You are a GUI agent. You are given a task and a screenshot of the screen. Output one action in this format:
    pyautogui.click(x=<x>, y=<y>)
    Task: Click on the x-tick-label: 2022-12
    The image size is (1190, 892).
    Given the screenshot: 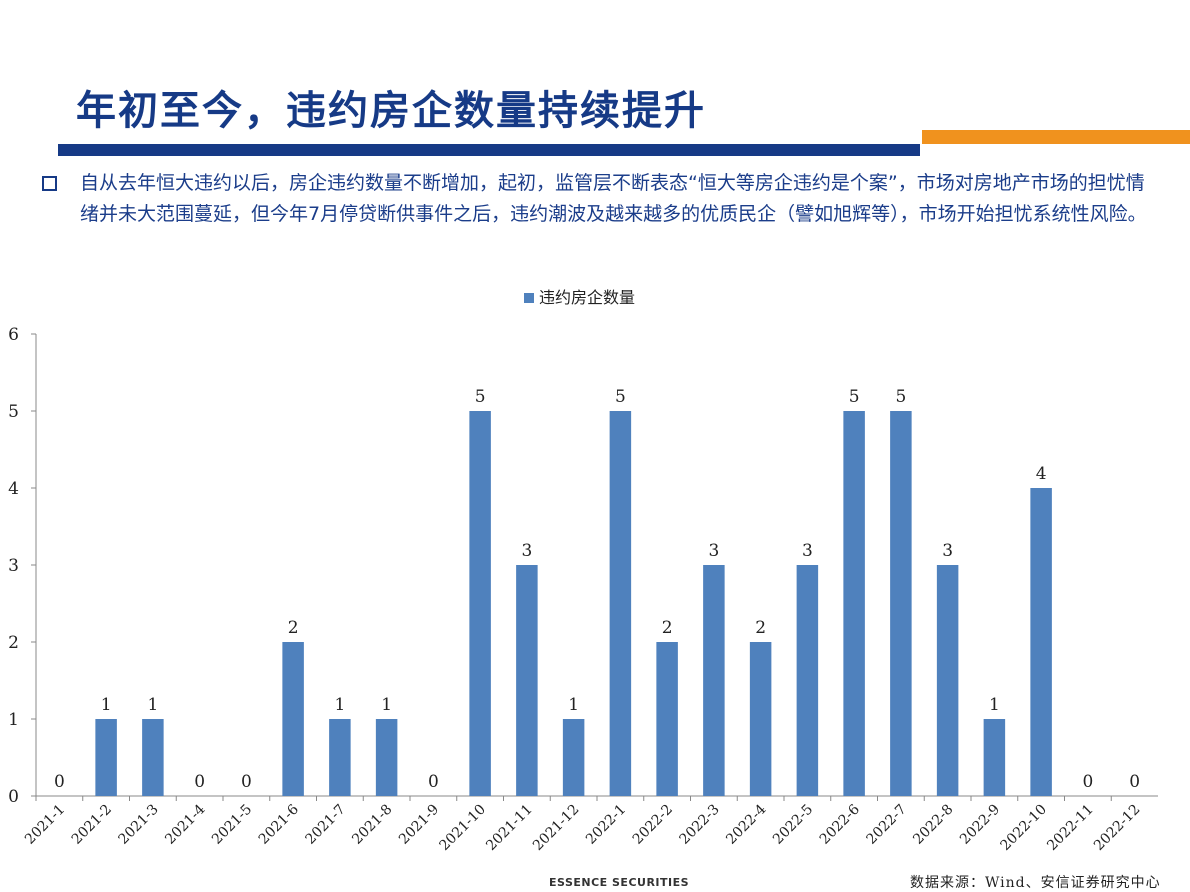 What is the action you would take?
    pyautogui.click(x=1117, y=828)
    